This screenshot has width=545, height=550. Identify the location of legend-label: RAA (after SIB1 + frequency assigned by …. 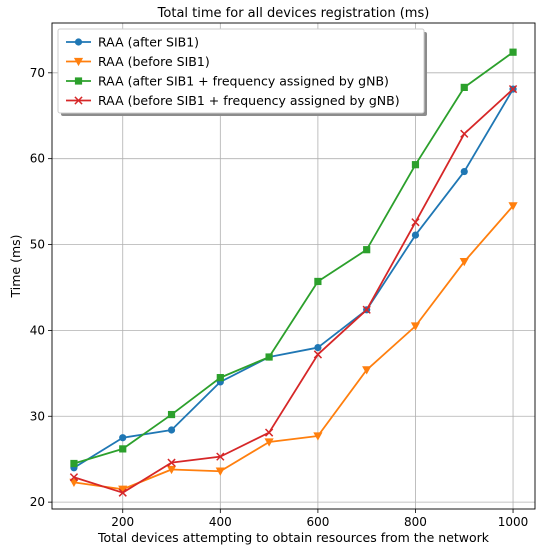
(243, 81).